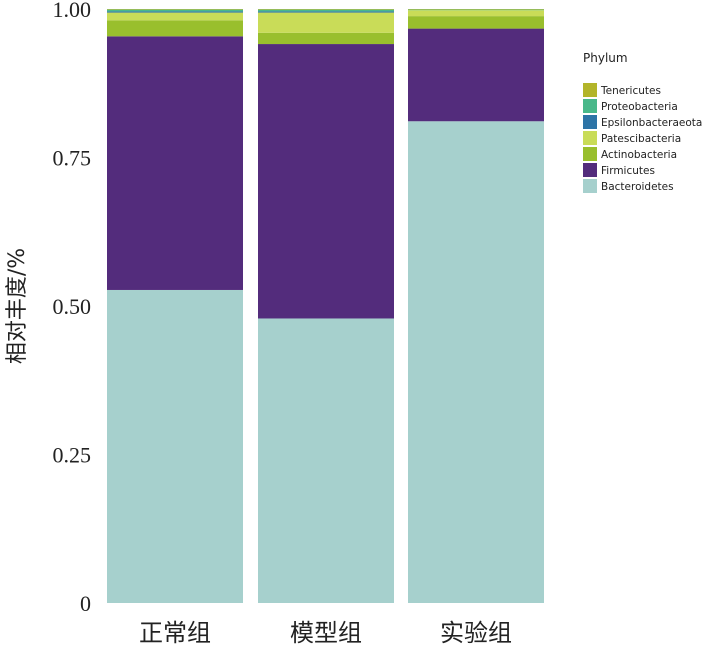 Image resolution: width=708 pixels, height=645 pixels. Describe the element at coordinates (630, 91) in the screenshot. I see `legend-label: Tenericutes` at that location.